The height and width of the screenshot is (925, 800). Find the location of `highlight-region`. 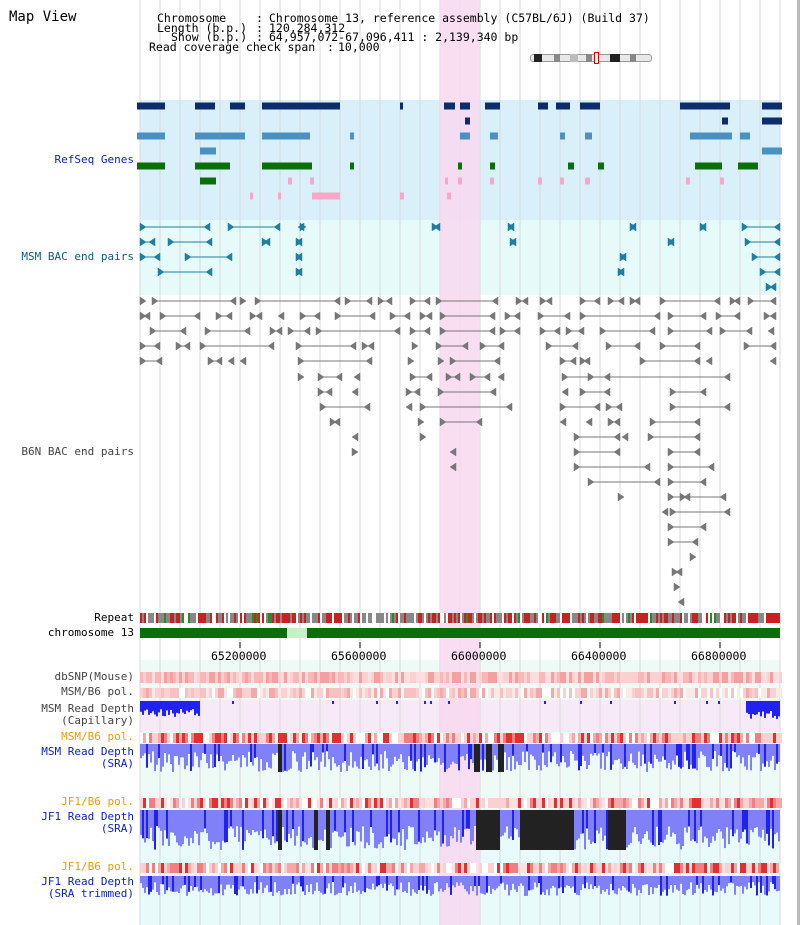

highlight-region is located at coordinates (460, 462).